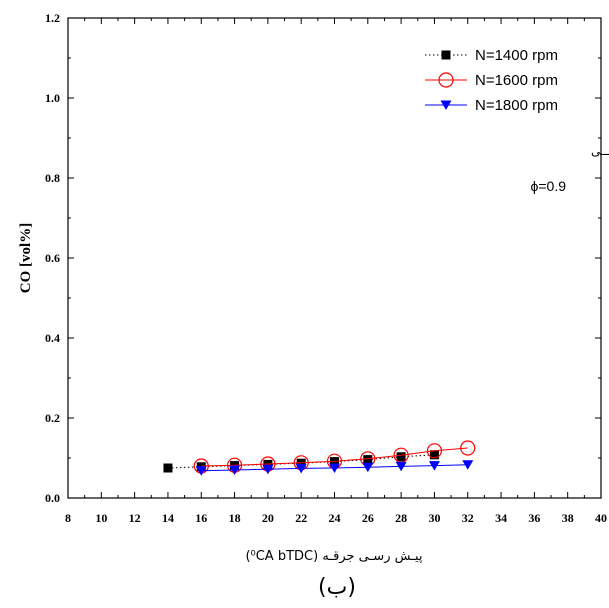  Describe the element at coordinates (52, 418) in the screenshot. I see `y-tick-label: 0.2` at that location.